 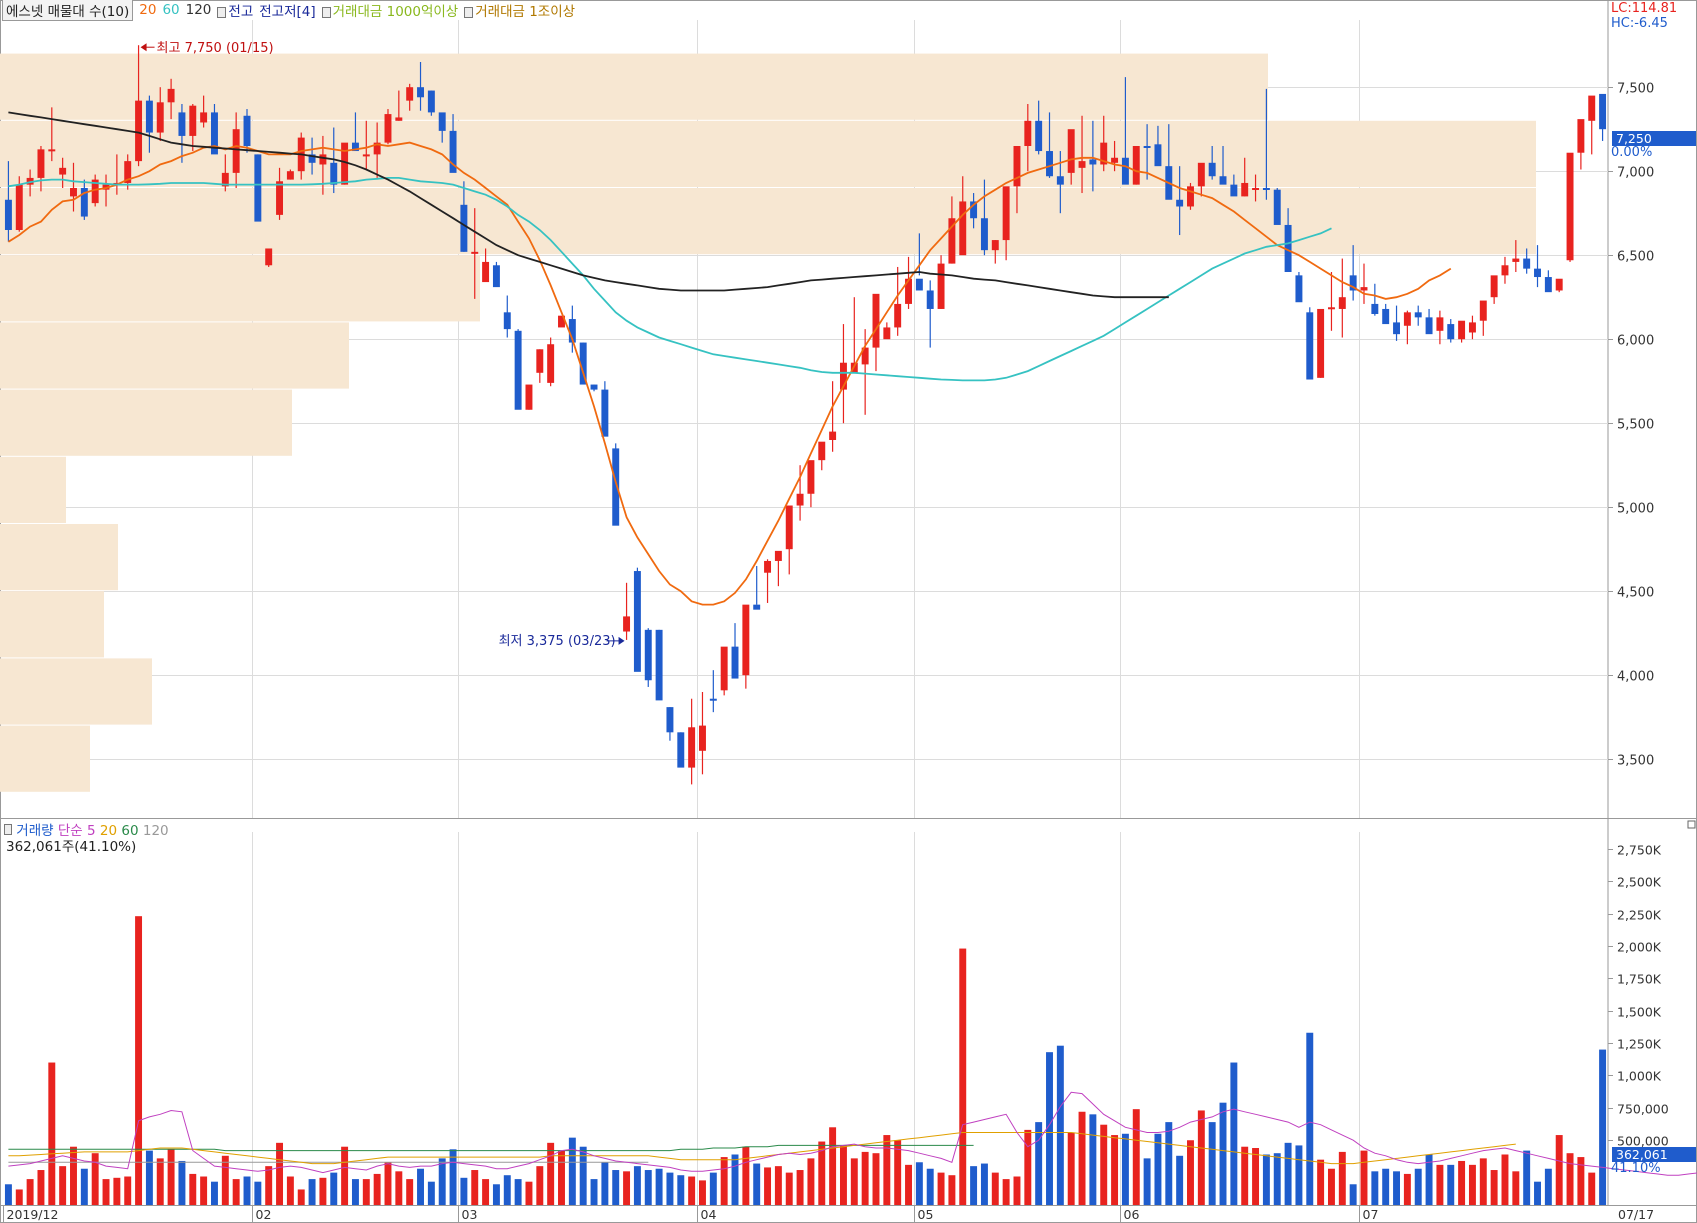 What do you see at coordinates (389, 10) in the screenshot?
I see `amount1-legend: 거래대금 1000억이상` at bounding box center [389, 10].